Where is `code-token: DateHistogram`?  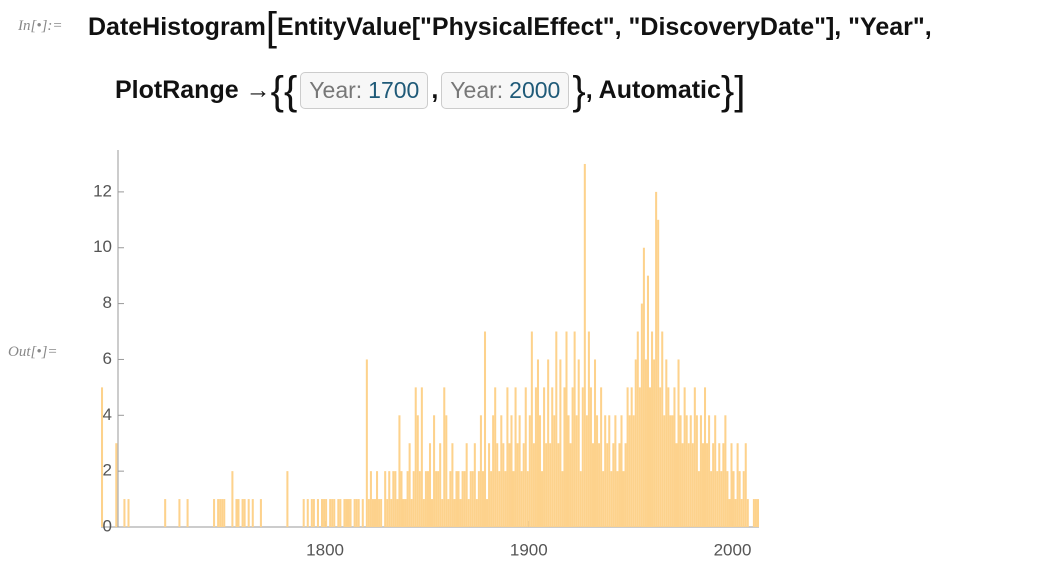 code-token: DateHistogram is located at coordinates (177, 26).